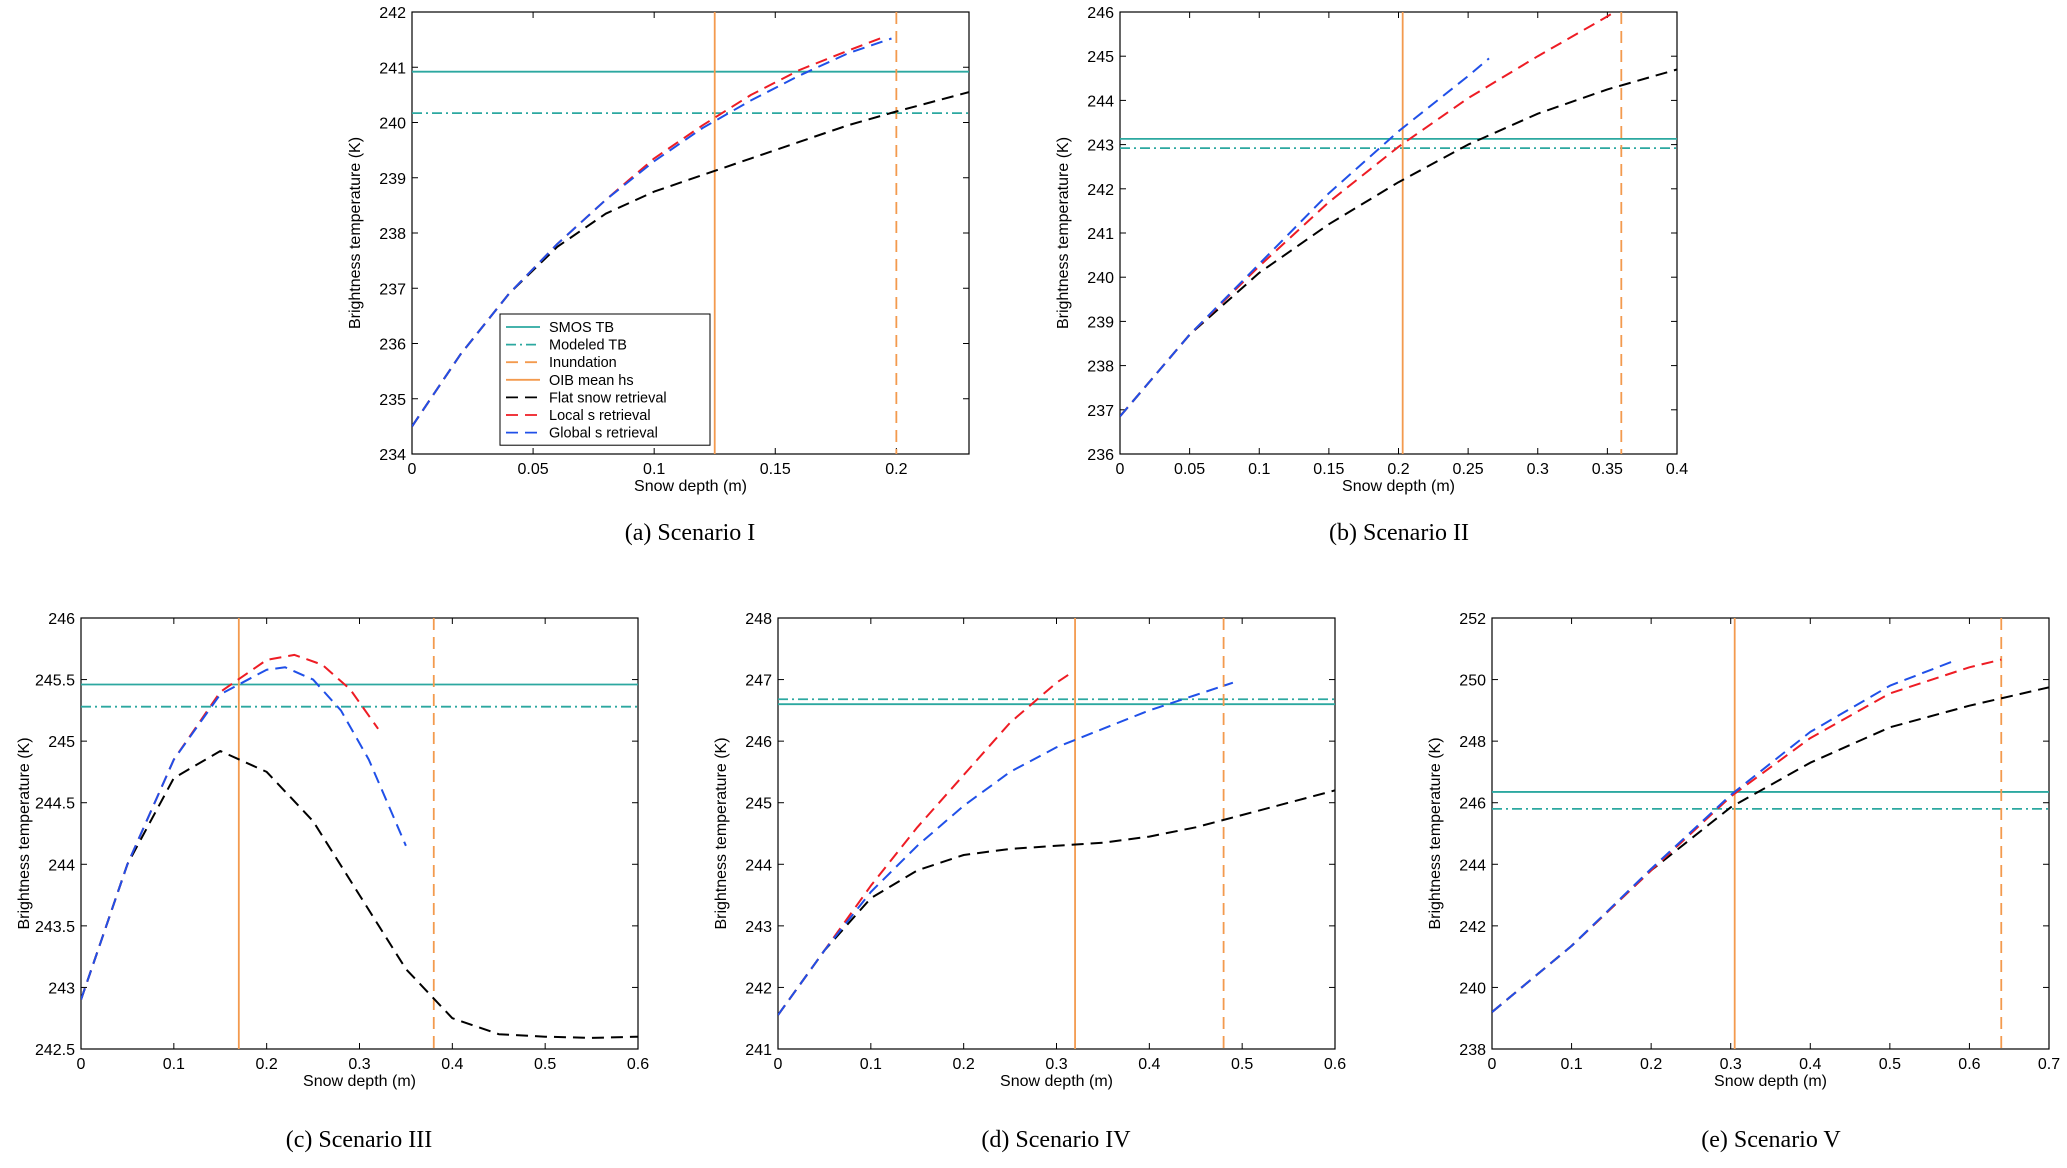 Image resolution: width=2067 pixels, height=1168 pixels. Describe the element at coordinates (591, 381) in the screenshot. I see `legend-label: OIB mean hs` at that location.